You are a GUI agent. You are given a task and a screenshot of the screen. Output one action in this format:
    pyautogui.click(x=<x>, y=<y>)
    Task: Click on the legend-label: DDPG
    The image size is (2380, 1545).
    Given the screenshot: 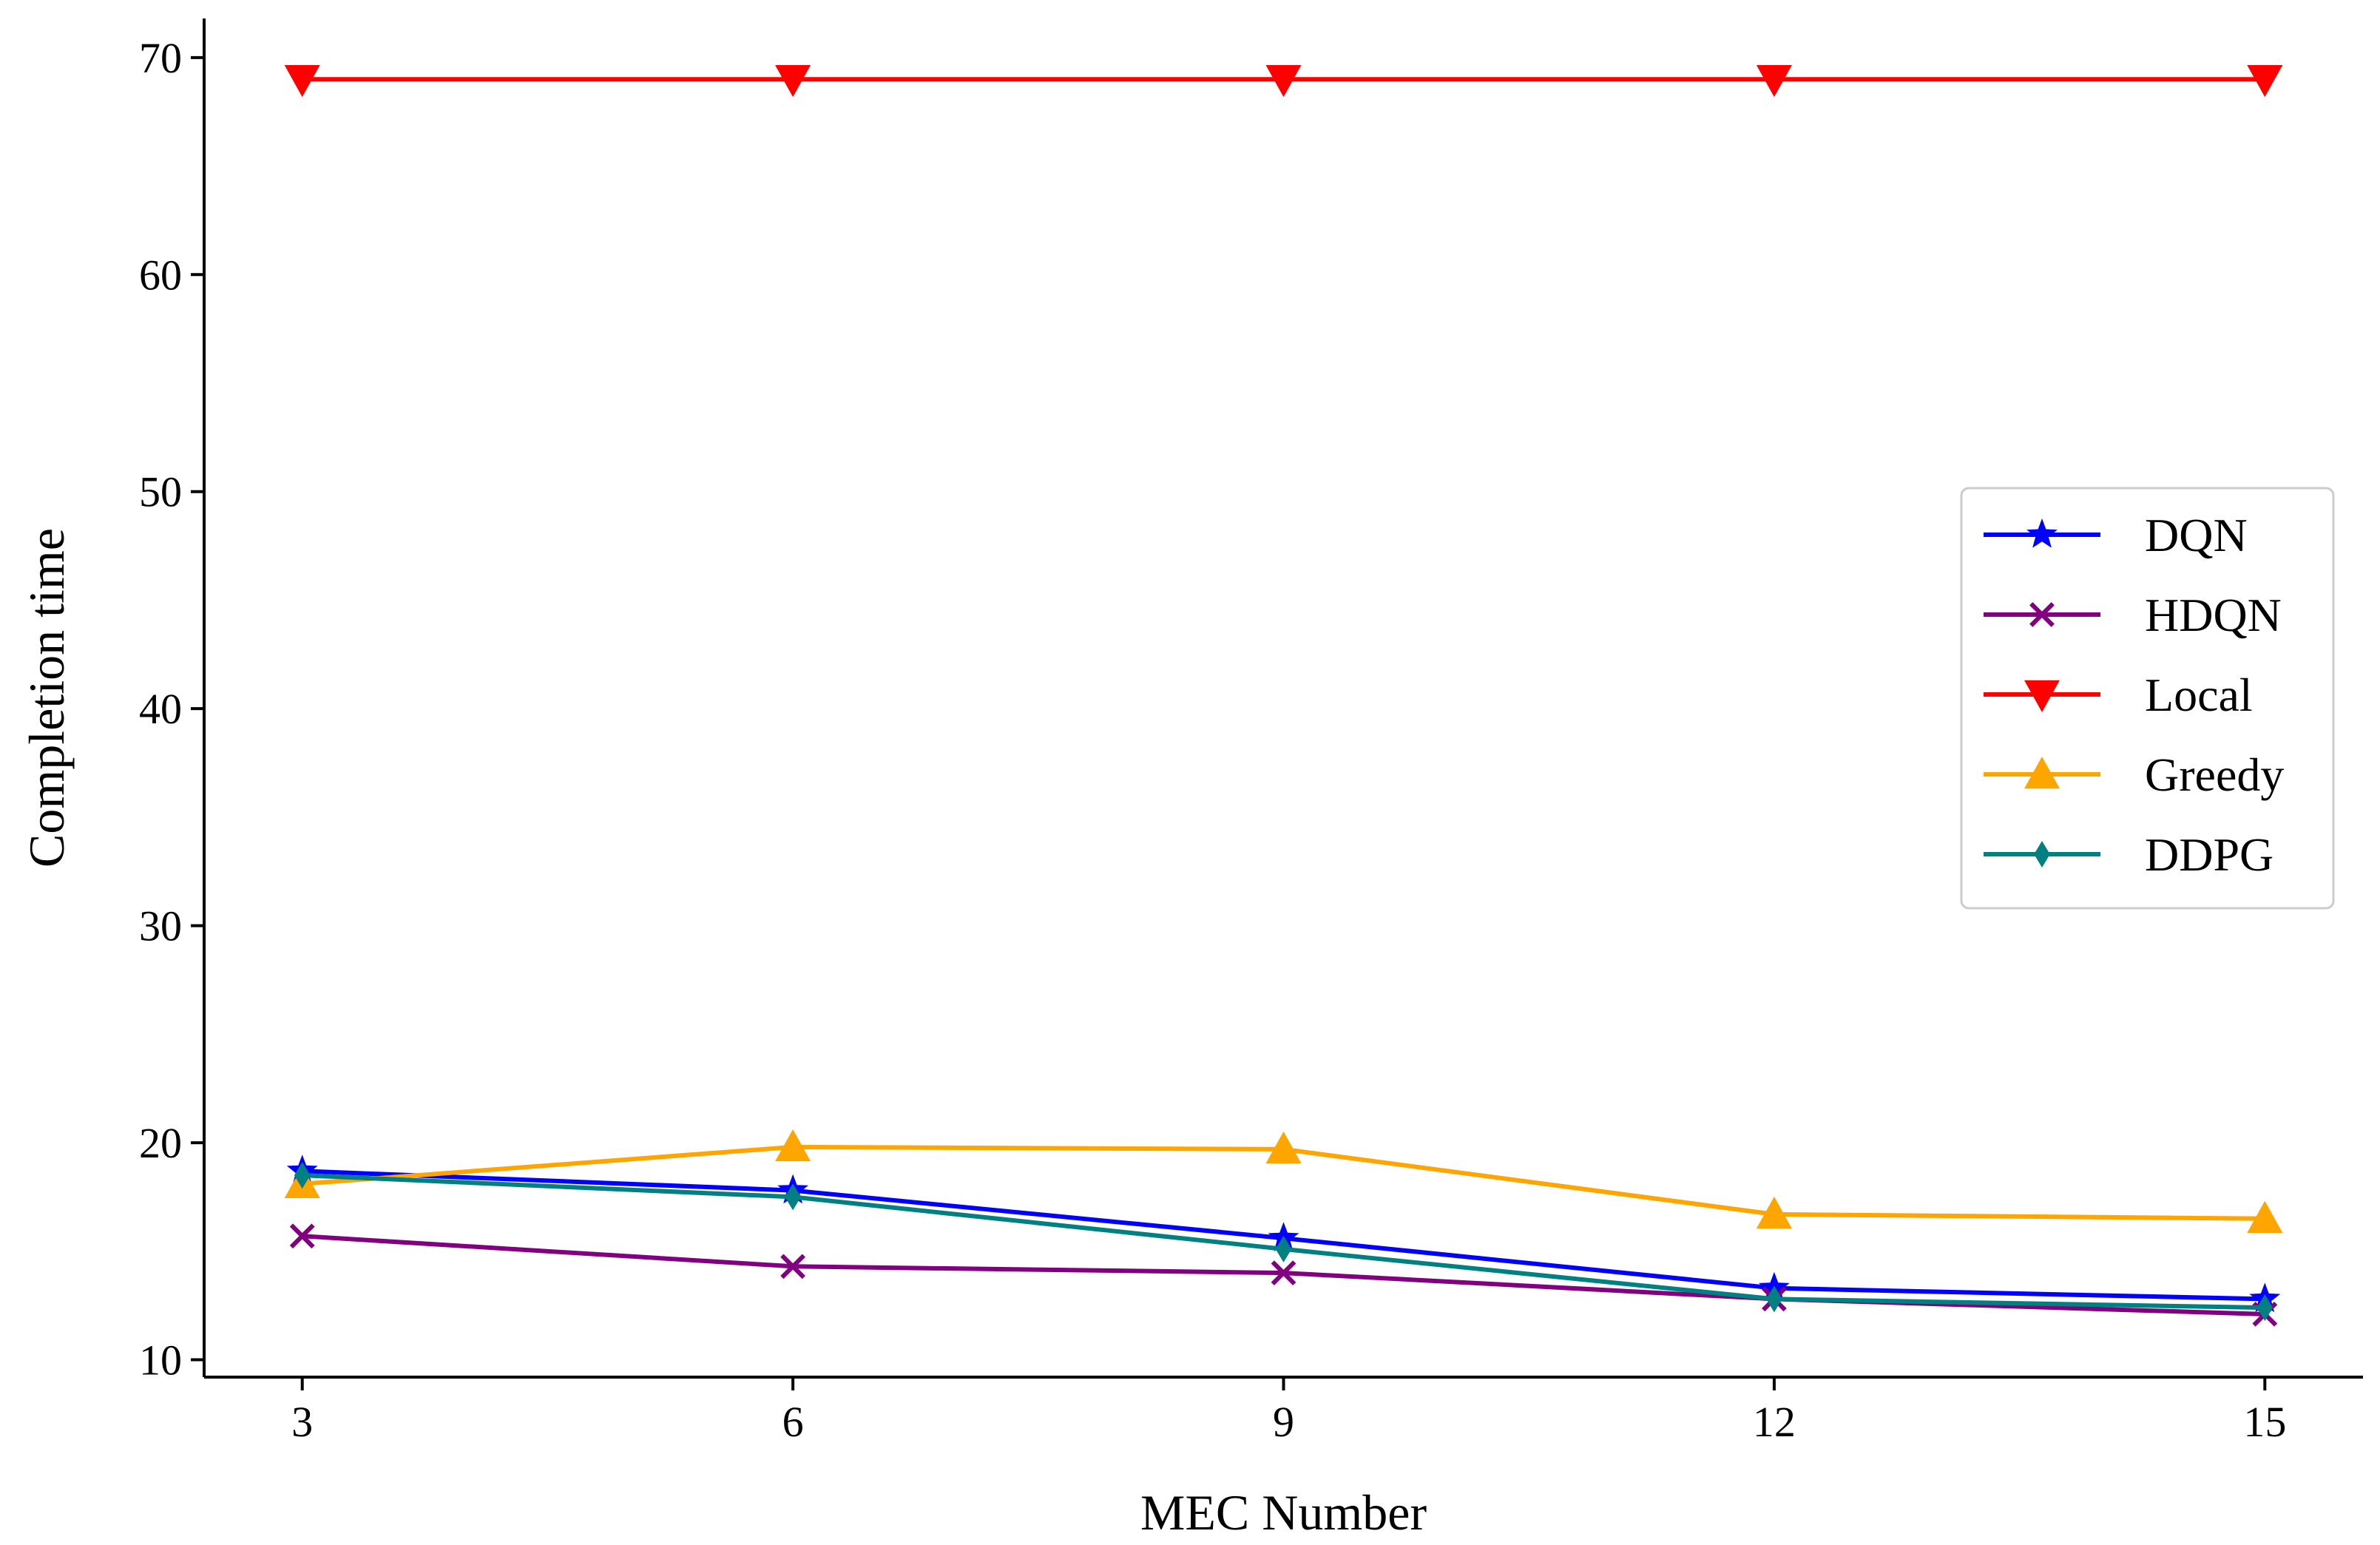 What is the action you would take?
    pyautogui.click(x=2209, y=855)
    